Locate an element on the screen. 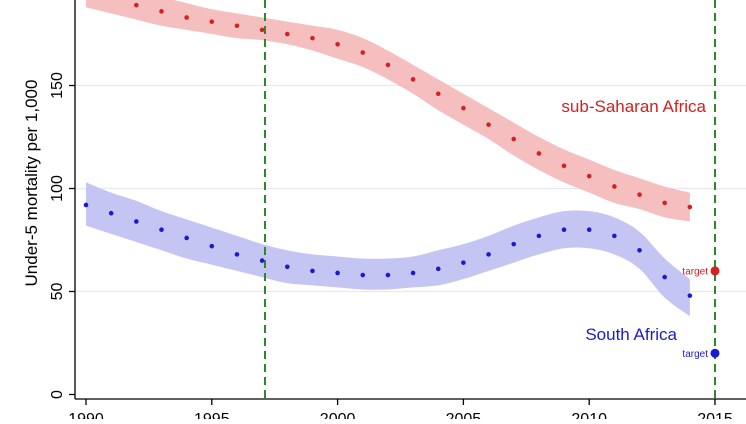 The height and width of the screenshot is (424, 746). target-label-1: target is located at coordinates (695, 354).